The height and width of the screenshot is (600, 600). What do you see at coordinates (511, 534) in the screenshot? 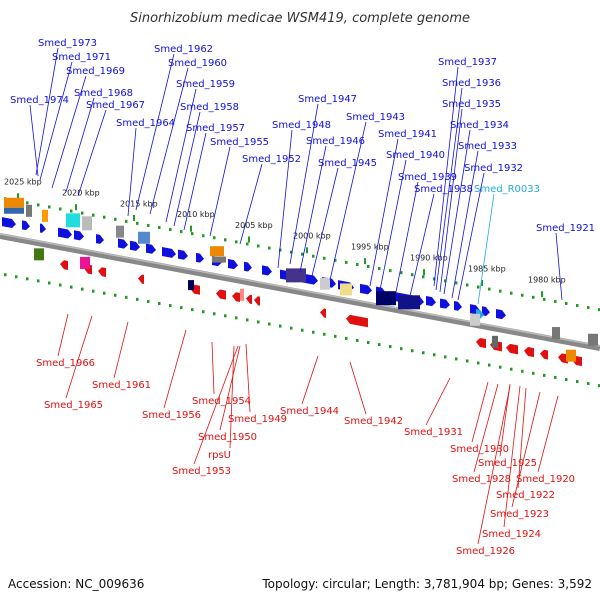
I see `reverse-gene-label: Smed_1924` at bounding box center [511, 534].